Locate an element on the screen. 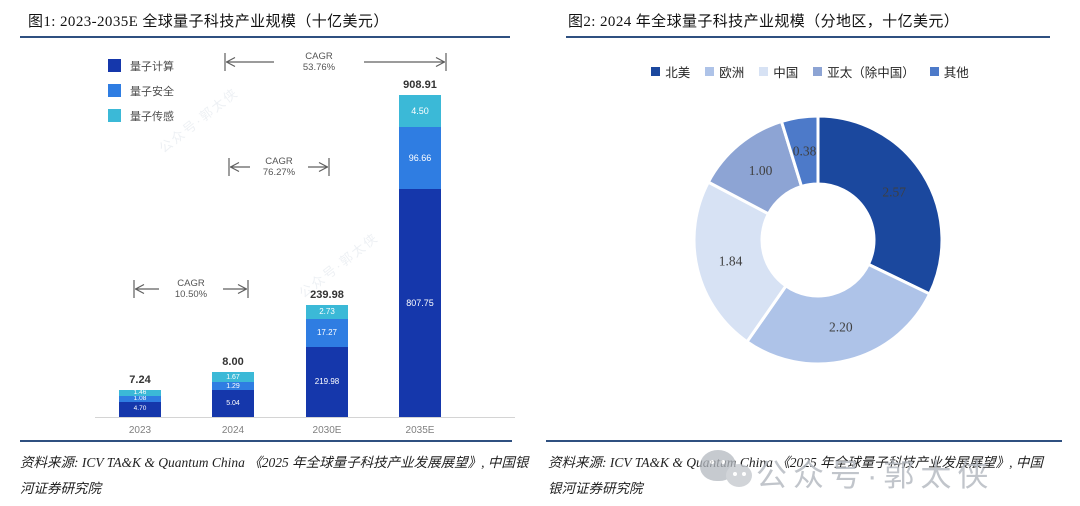  legend-item-中国: 中国 is located at coordinates (778, 71).